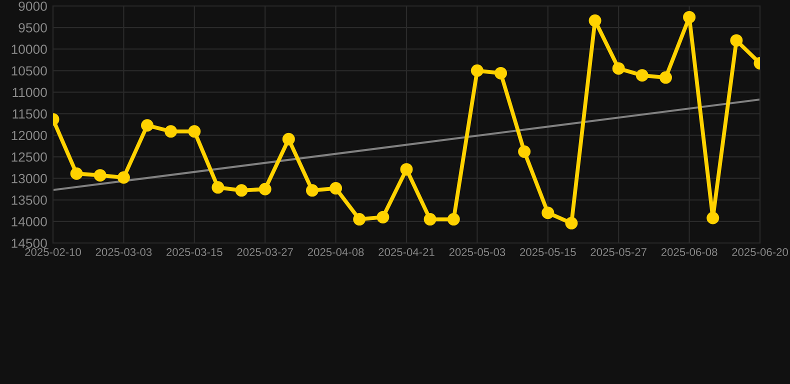 This screenshot has width=790, height=384. What do you see at coordinates (29, 71) in the screenshot?
I see `y-tick-label: 10500` at bounding box center [29, 71].